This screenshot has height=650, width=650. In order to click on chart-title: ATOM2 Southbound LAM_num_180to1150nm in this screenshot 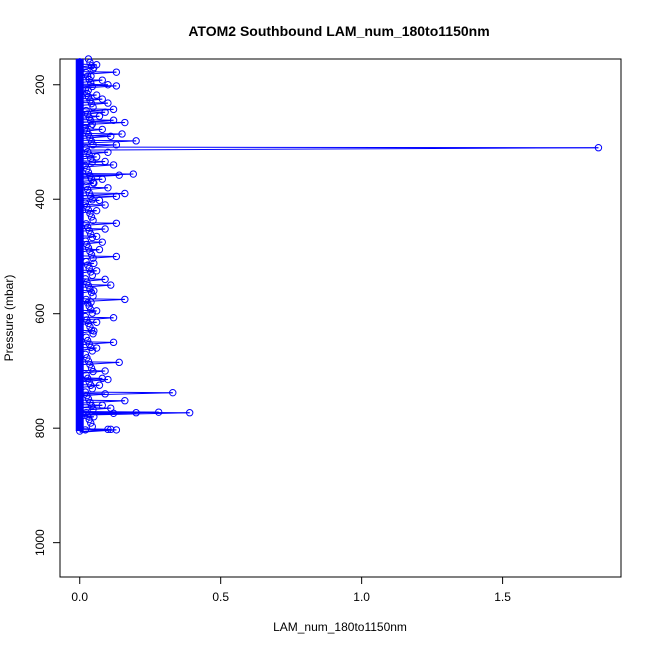, I will do `click(338, 31)`.